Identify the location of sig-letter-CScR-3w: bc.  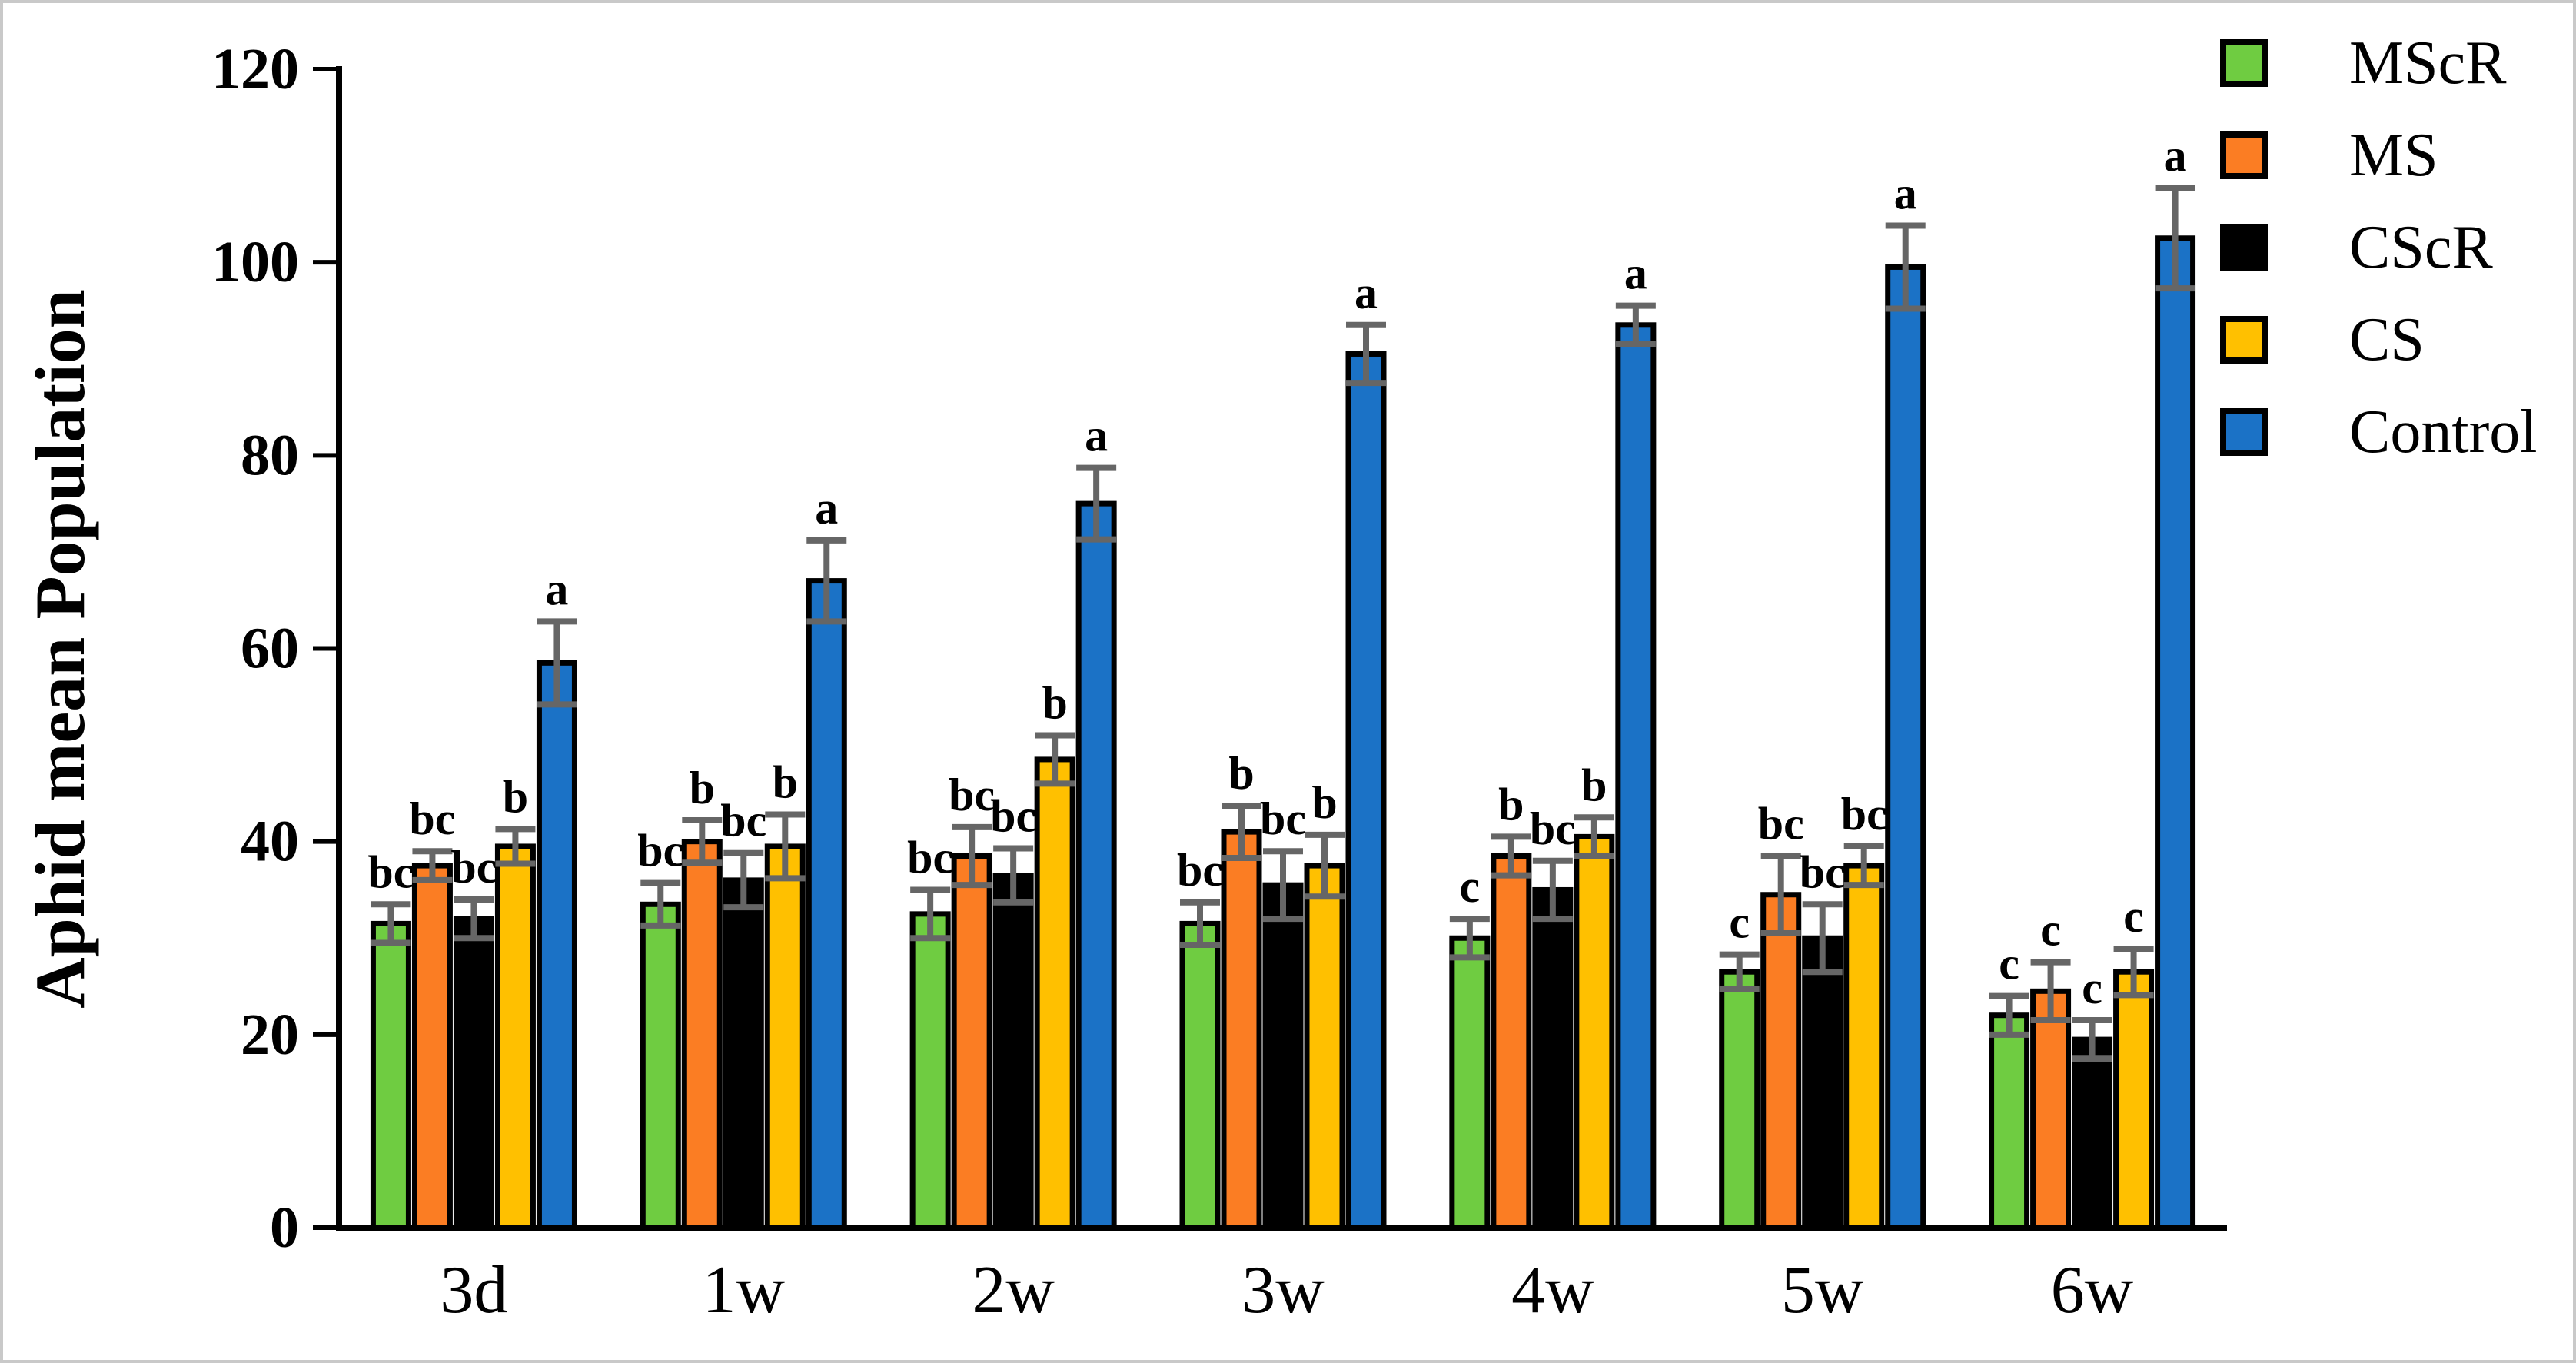
(1283, 818).